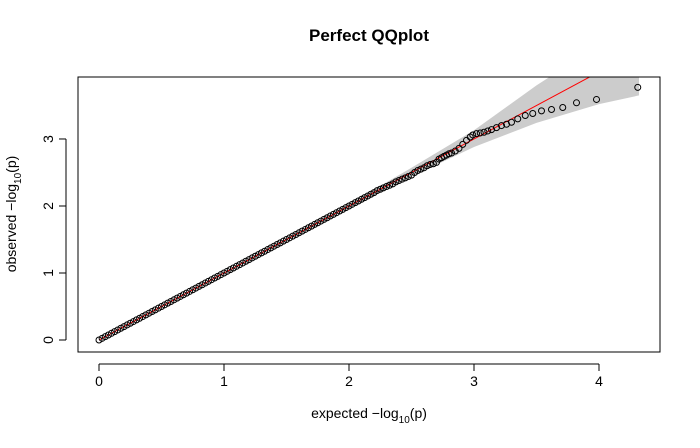 Image resolution: width=700 pixels, height=448 pixels. I want to click on x-tick-label: 1, so click(224, 381).